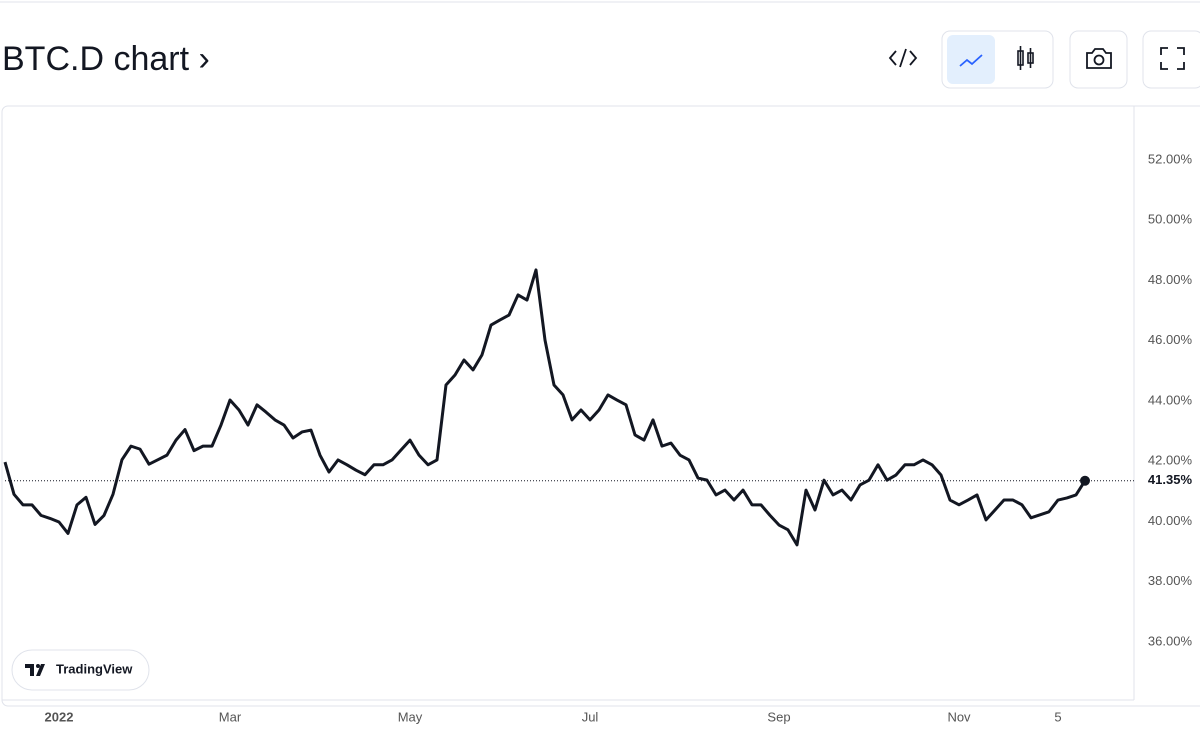 Image resolution: width=1200 pixels, height=737 pixels. Describe the element at coordinates (1170, 219) in the screenshot. I see `y-tick-label: 50.00%` at that location.